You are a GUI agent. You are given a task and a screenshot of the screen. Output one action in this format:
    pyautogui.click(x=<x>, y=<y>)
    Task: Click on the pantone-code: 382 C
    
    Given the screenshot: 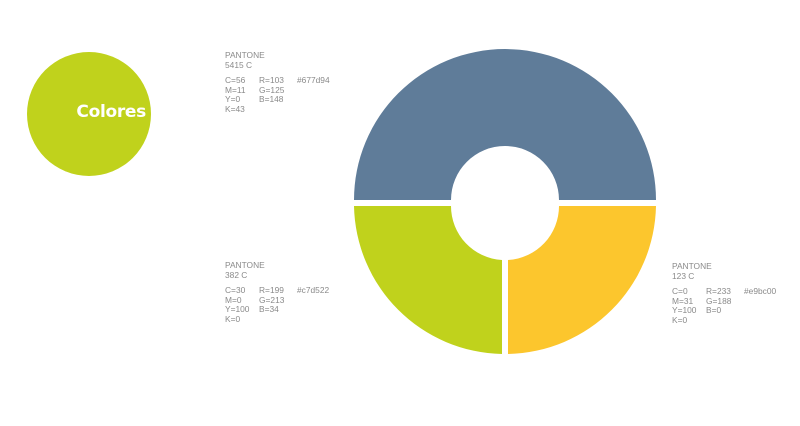 What is the action you would take?
    pyautogui.click(x=236, y=274)
    